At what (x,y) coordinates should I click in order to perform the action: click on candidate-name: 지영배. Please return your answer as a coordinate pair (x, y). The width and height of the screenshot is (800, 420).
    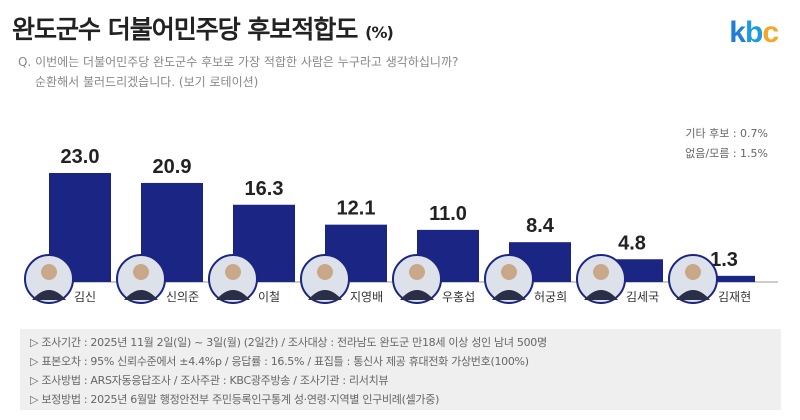
    Looking at the image, I should click on (366, 297).